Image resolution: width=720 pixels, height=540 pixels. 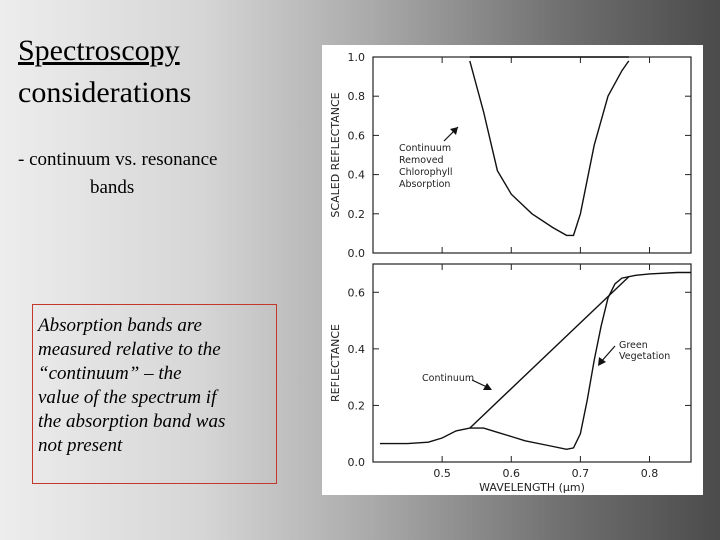 I want to click on green-vegetation-annotation-text: Green, so click(x=633, y=345).